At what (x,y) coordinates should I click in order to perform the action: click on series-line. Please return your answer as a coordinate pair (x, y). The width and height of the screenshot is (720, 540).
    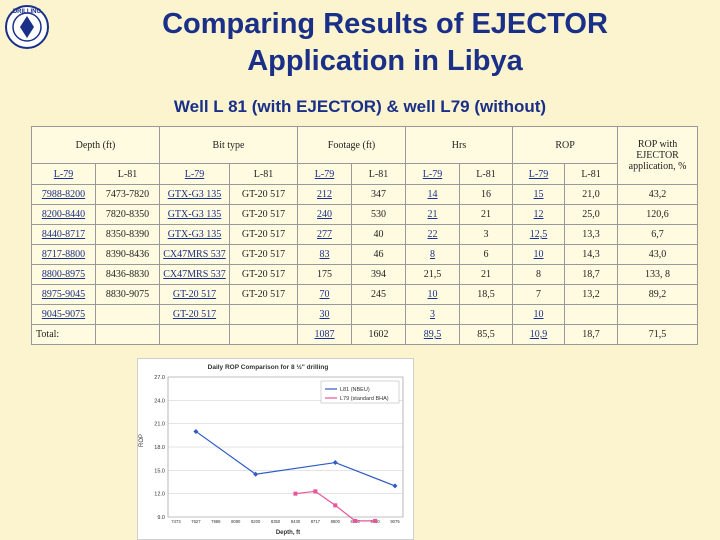
    Looking at the image, I should click on (295, 458).